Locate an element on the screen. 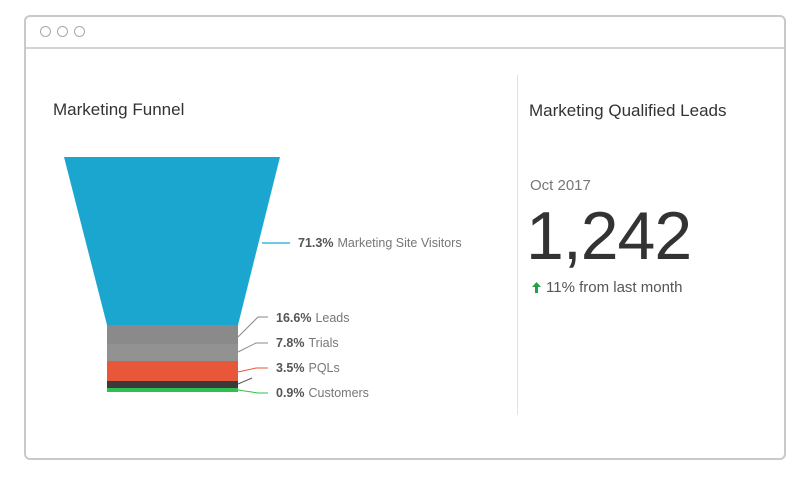  segment-label-visitors: 71.3% Marketing Site Visitors is located at coordinates (380, 243).